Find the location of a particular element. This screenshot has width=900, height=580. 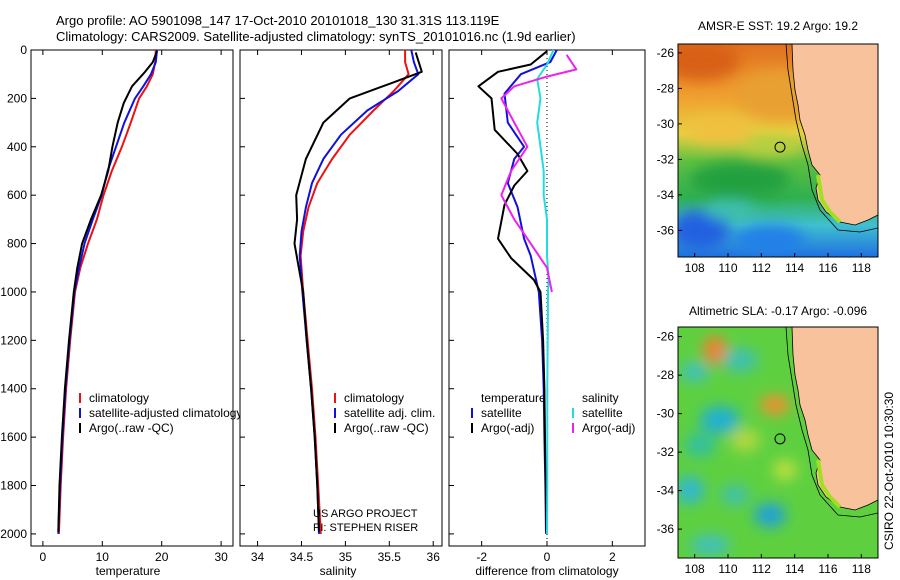

sst-map-x-ticks: 108 110 112 114 116 118 is located at coordinates (778, 264).